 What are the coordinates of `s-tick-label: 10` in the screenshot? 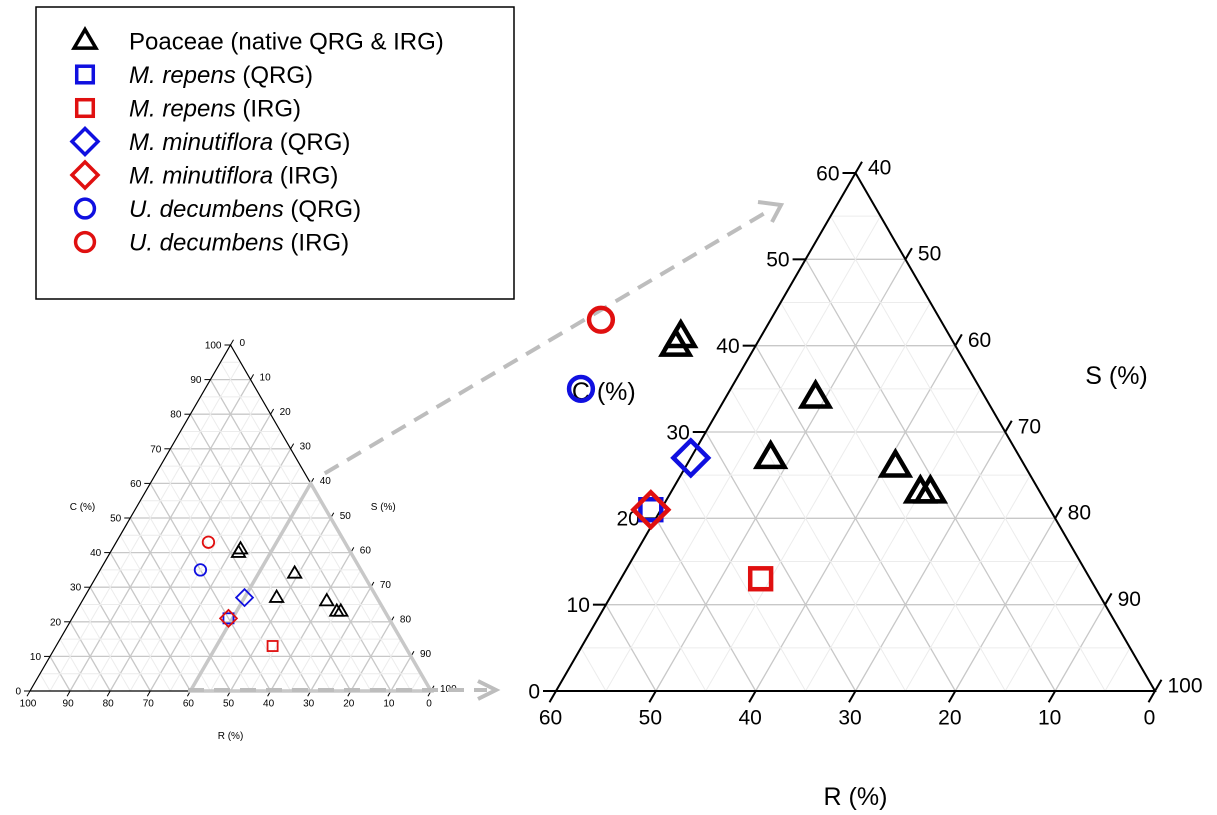 It's located at (266, 377).